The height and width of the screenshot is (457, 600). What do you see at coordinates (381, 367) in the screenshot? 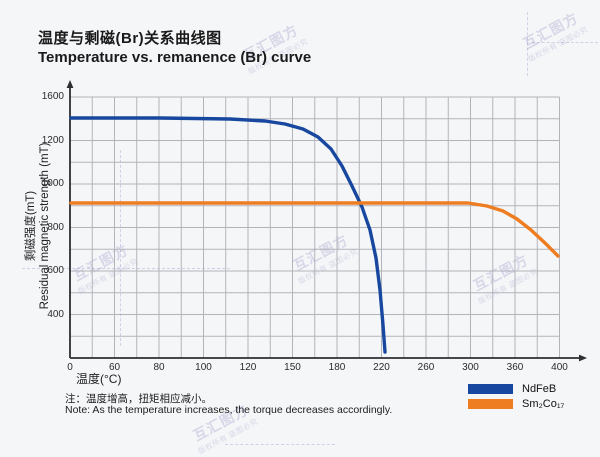
I see `x-tick-label: 220` at bounding box center [381, 367].